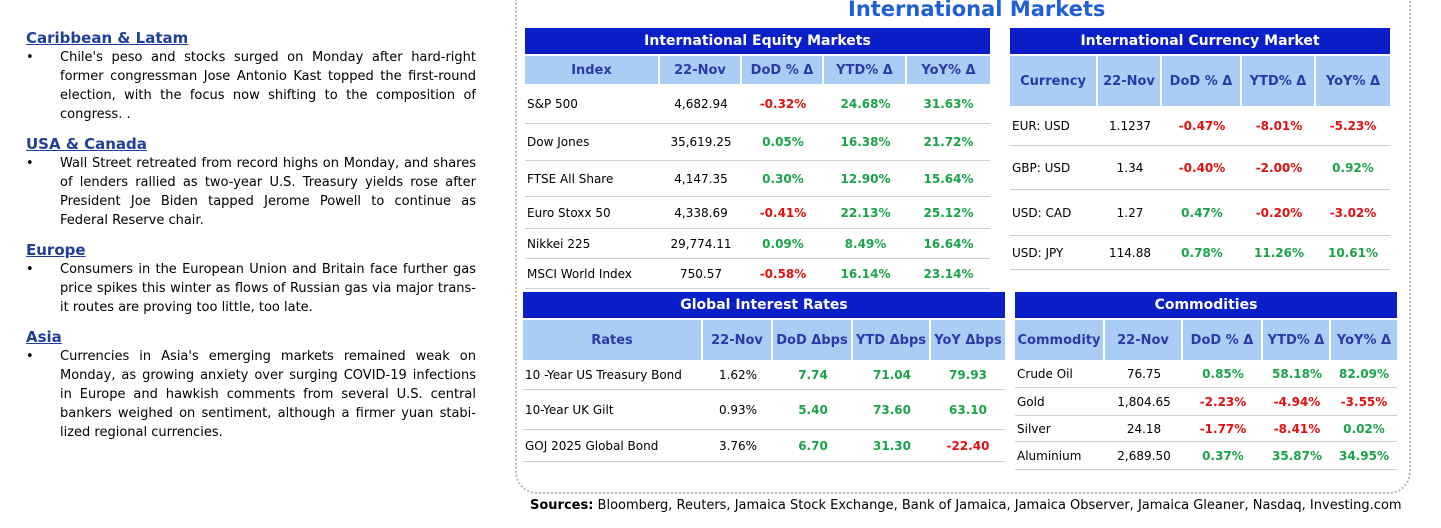  I want to click on column-header: YTD Δbps, so click(892, 339).